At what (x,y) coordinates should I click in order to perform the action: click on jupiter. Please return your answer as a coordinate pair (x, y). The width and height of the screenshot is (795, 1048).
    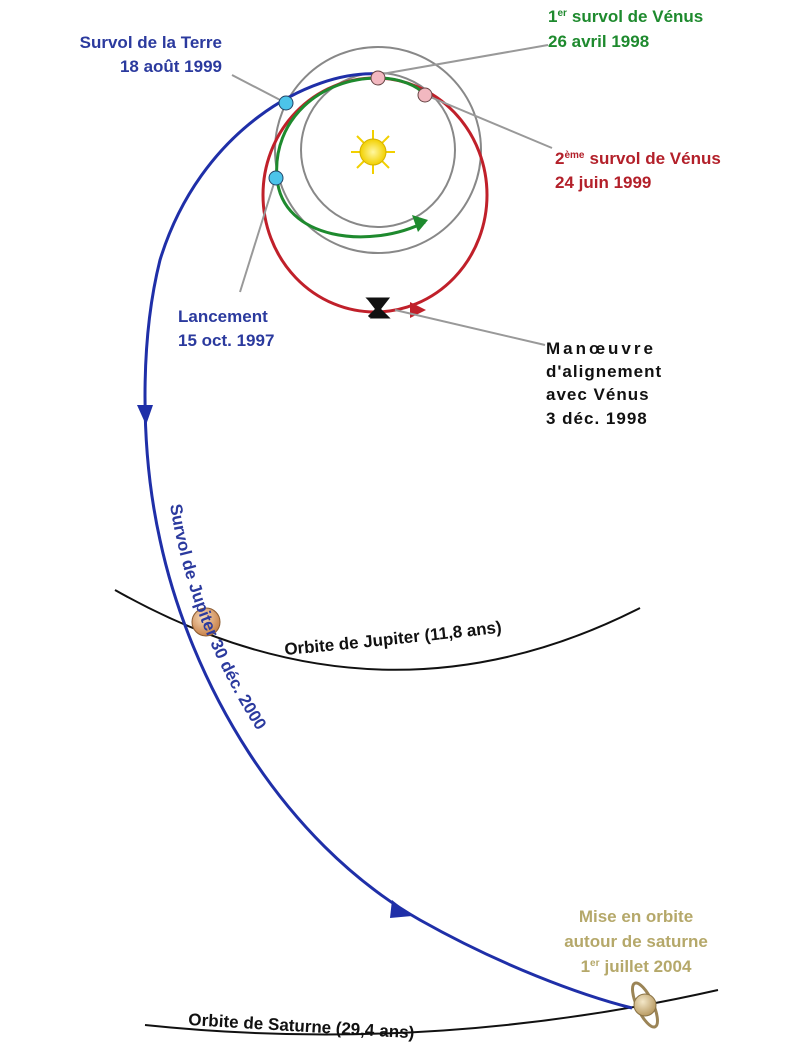
    Looking at the image, I should click on (206, 622).